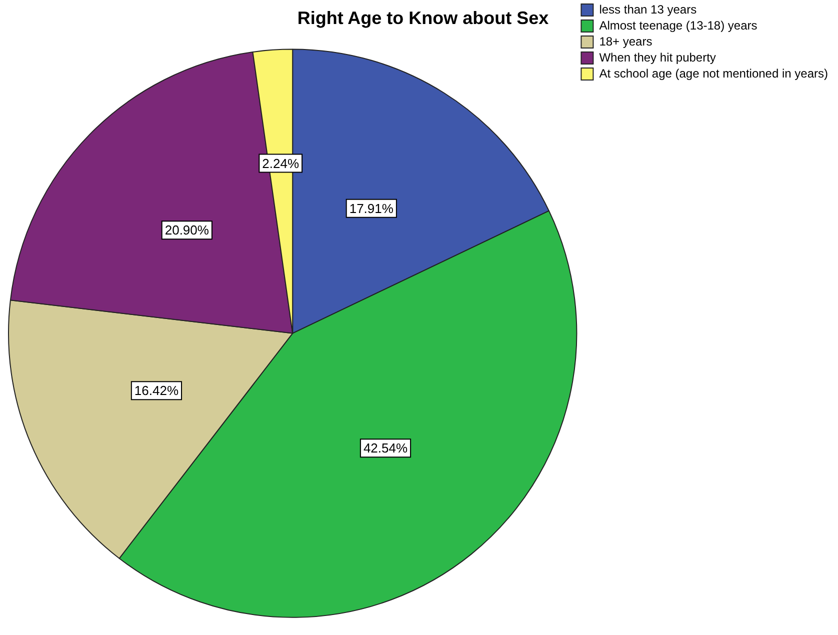 The image size is (838, 635). What do you see at coordinates (371, 208) in the screenshot?
I see `data-label: 17.91%` at bounding box center [371, 208].